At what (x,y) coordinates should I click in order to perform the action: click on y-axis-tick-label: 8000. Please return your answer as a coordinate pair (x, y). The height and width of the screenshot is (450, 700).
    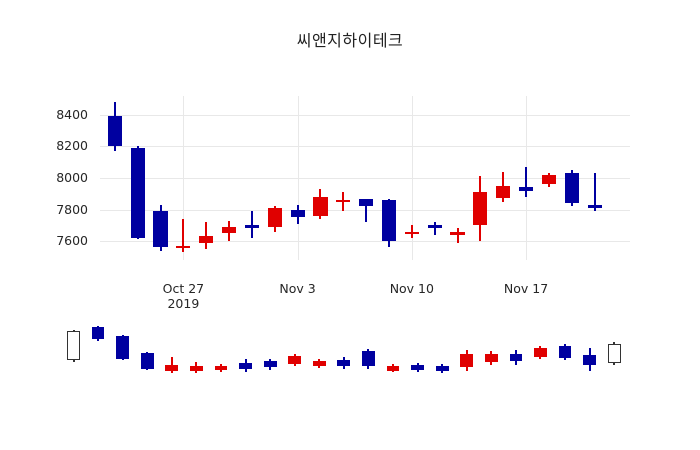
    Looking at the image, I should click on (72, 177).